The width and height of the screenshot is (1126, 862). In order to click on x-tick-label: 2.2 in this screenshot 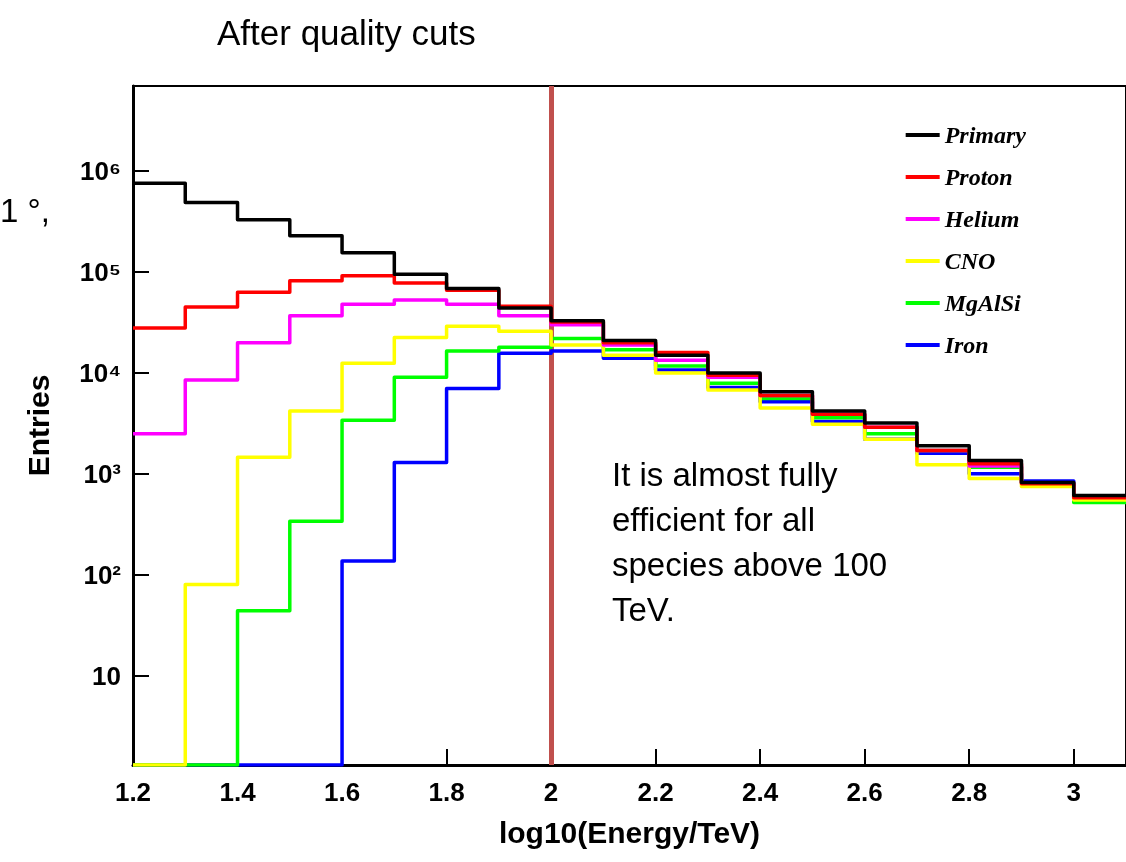, I will do `click(655, 792)`.